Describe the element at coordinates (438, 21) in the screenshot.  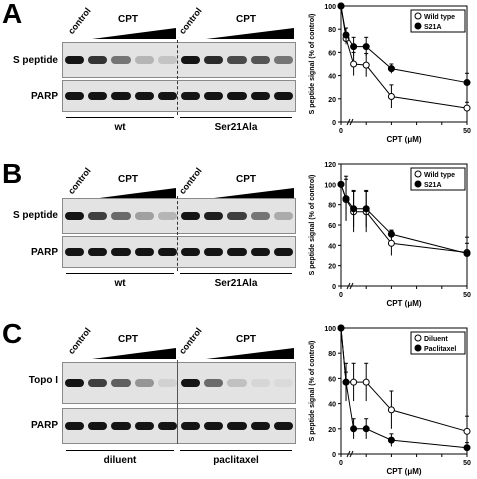
I see `legend-box` at that location.